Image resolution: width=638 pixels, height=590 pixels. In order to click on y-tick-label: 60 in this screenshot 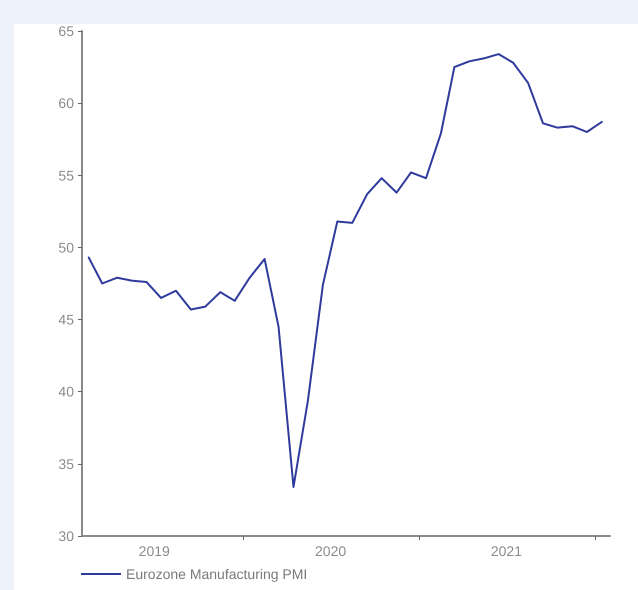, I will do `click(66, 103)`.